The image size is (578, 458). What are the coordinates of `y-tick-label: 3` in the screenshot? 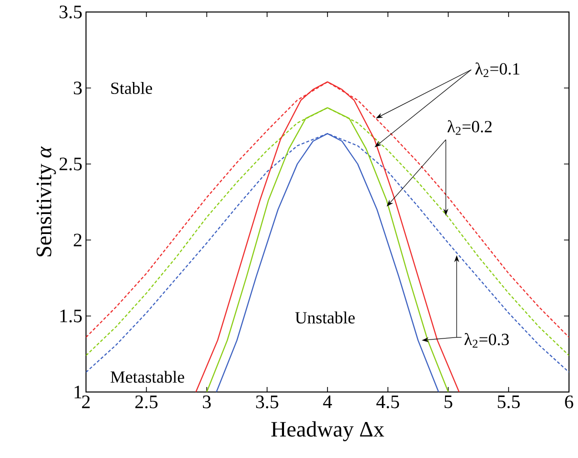 It's located at (78, 88).